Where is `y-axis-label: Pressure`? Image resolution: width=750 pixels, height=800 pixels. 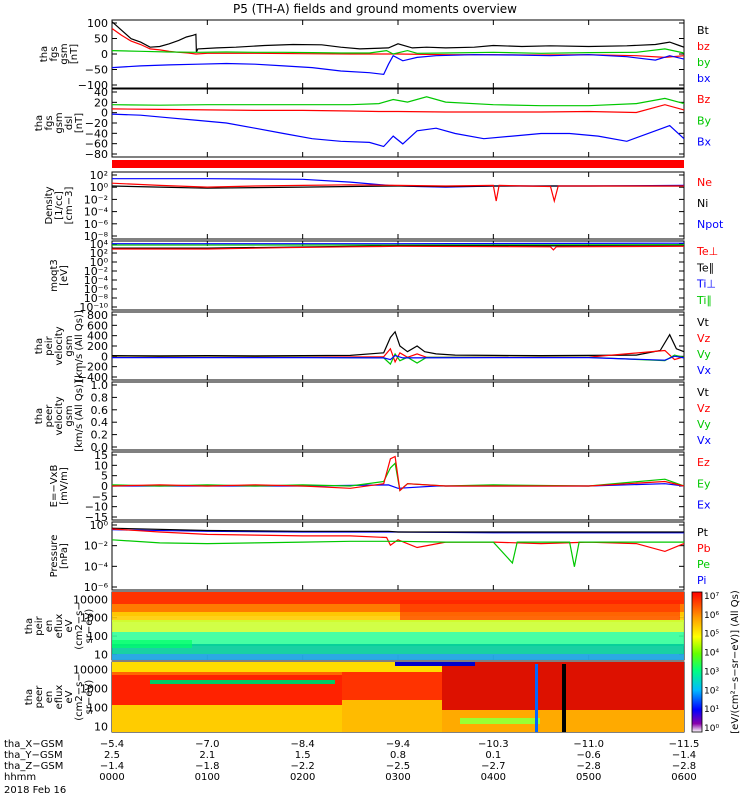
y-axis-label: Pressure is located at coordinates (54, 556).